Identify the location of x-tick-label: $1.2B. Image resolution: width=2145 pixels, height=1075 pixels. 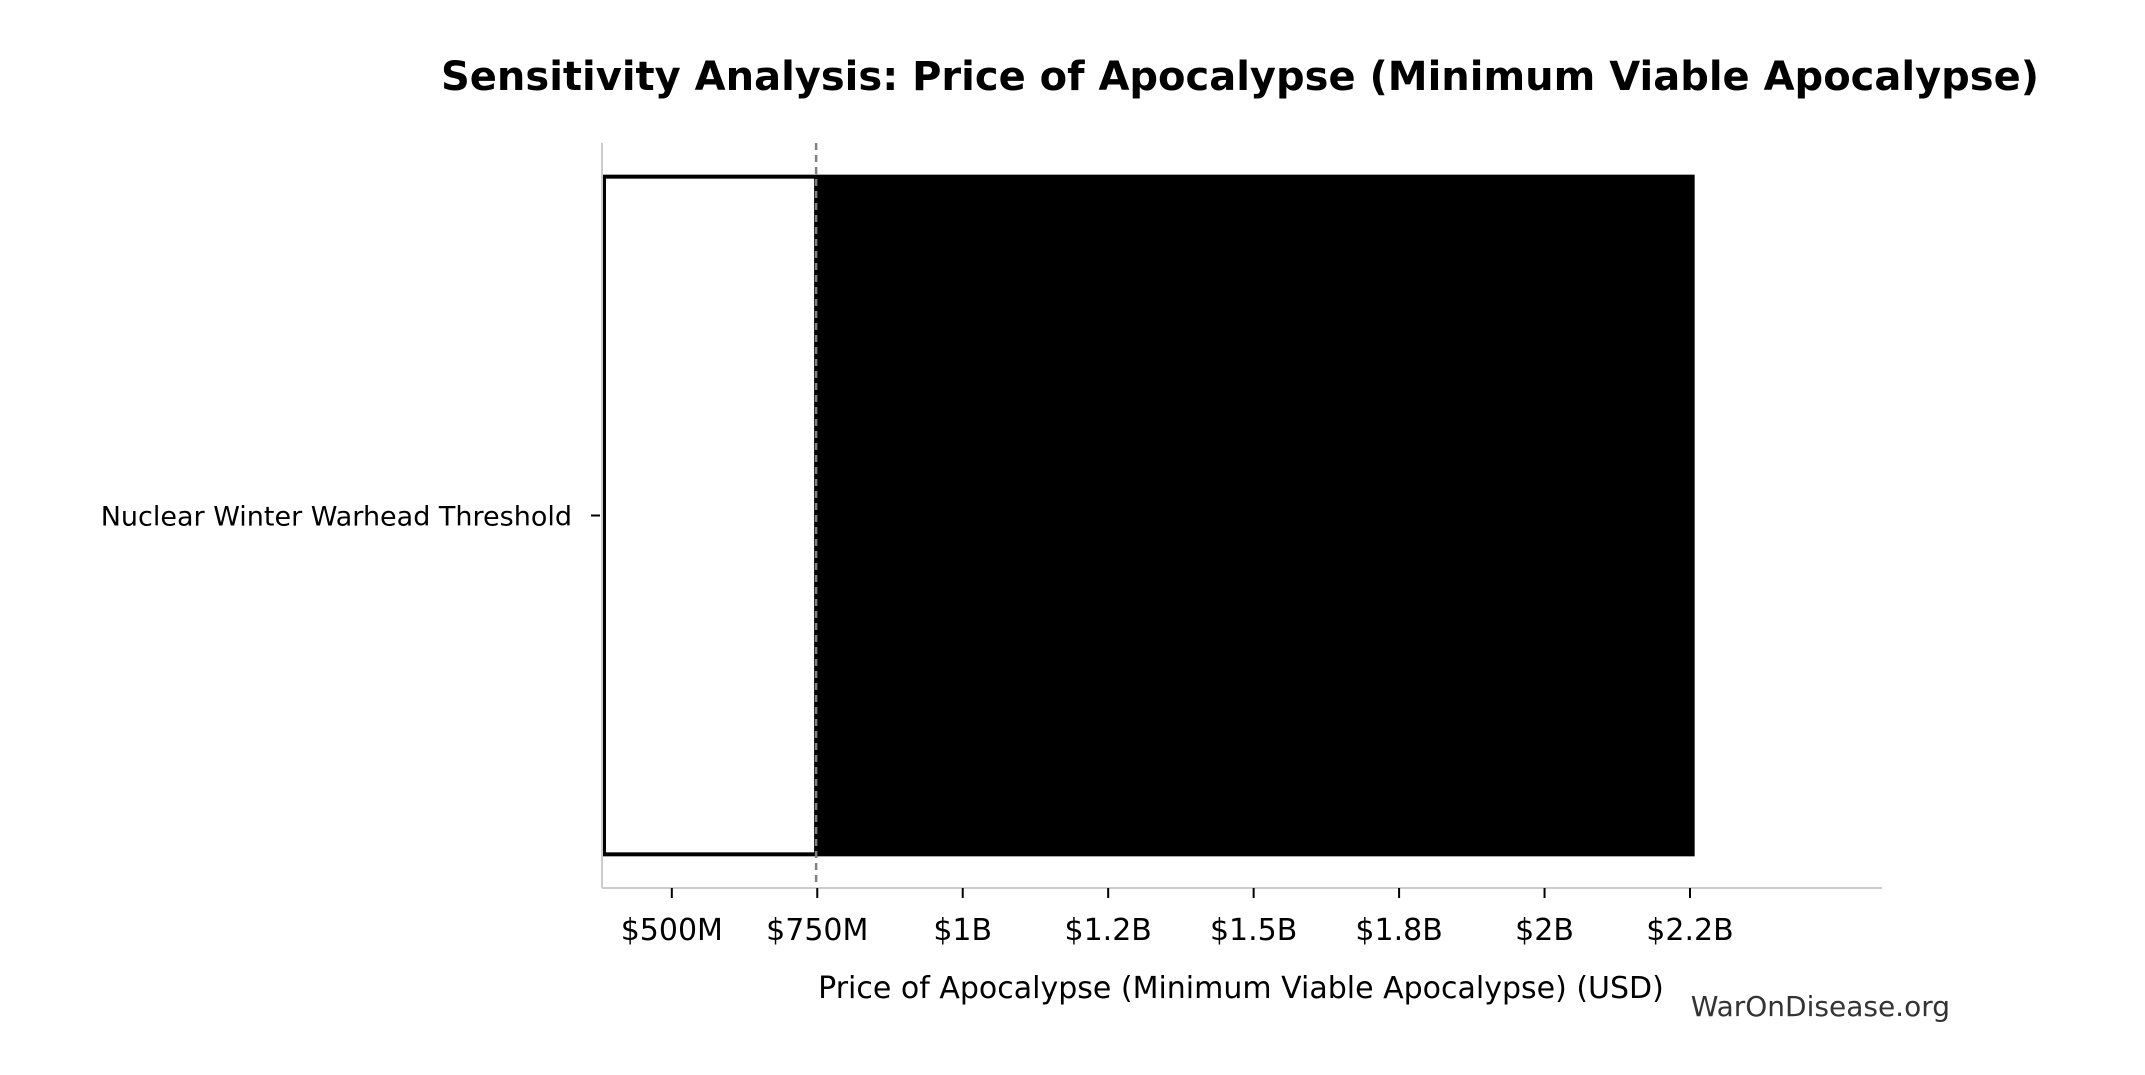
(1107, 930).